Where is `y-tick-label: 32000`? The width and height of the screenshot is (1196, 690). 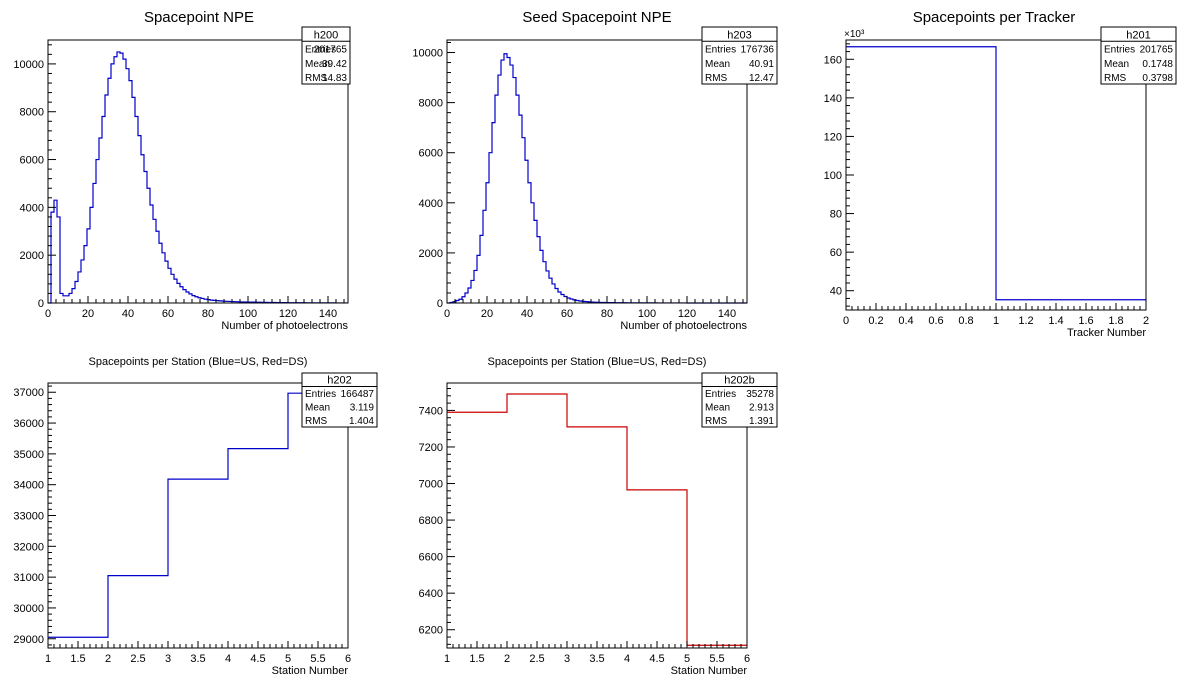 y-tick-label: 32000 is located at coordinates (28, 547).